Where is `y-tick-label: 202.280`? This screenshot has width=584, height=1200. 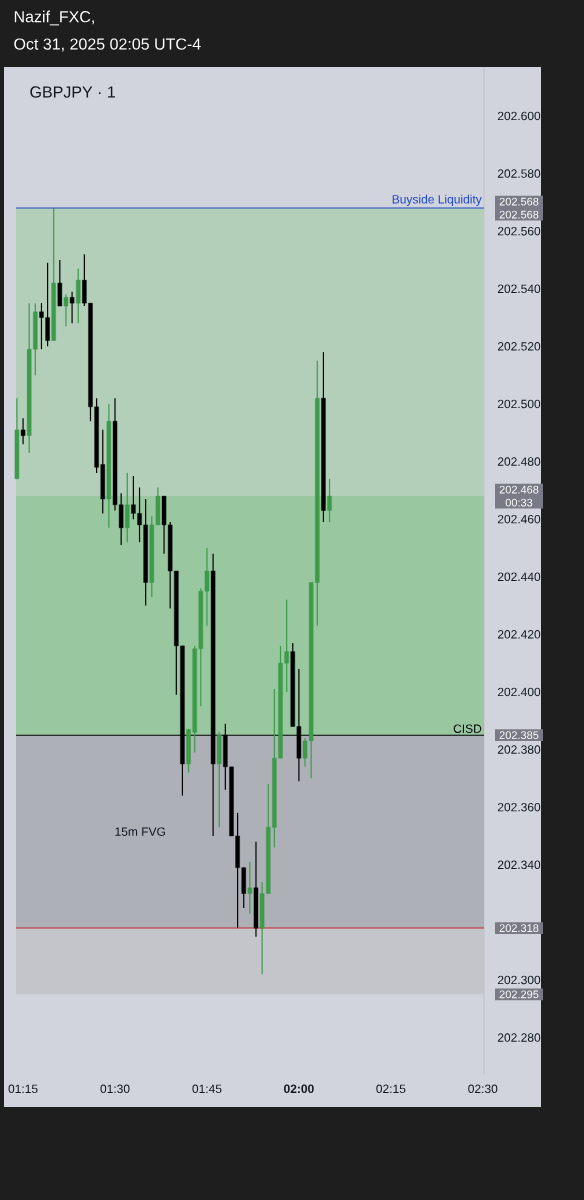 y-tick-label: 202.280 is located at coordinates (519, 1037).